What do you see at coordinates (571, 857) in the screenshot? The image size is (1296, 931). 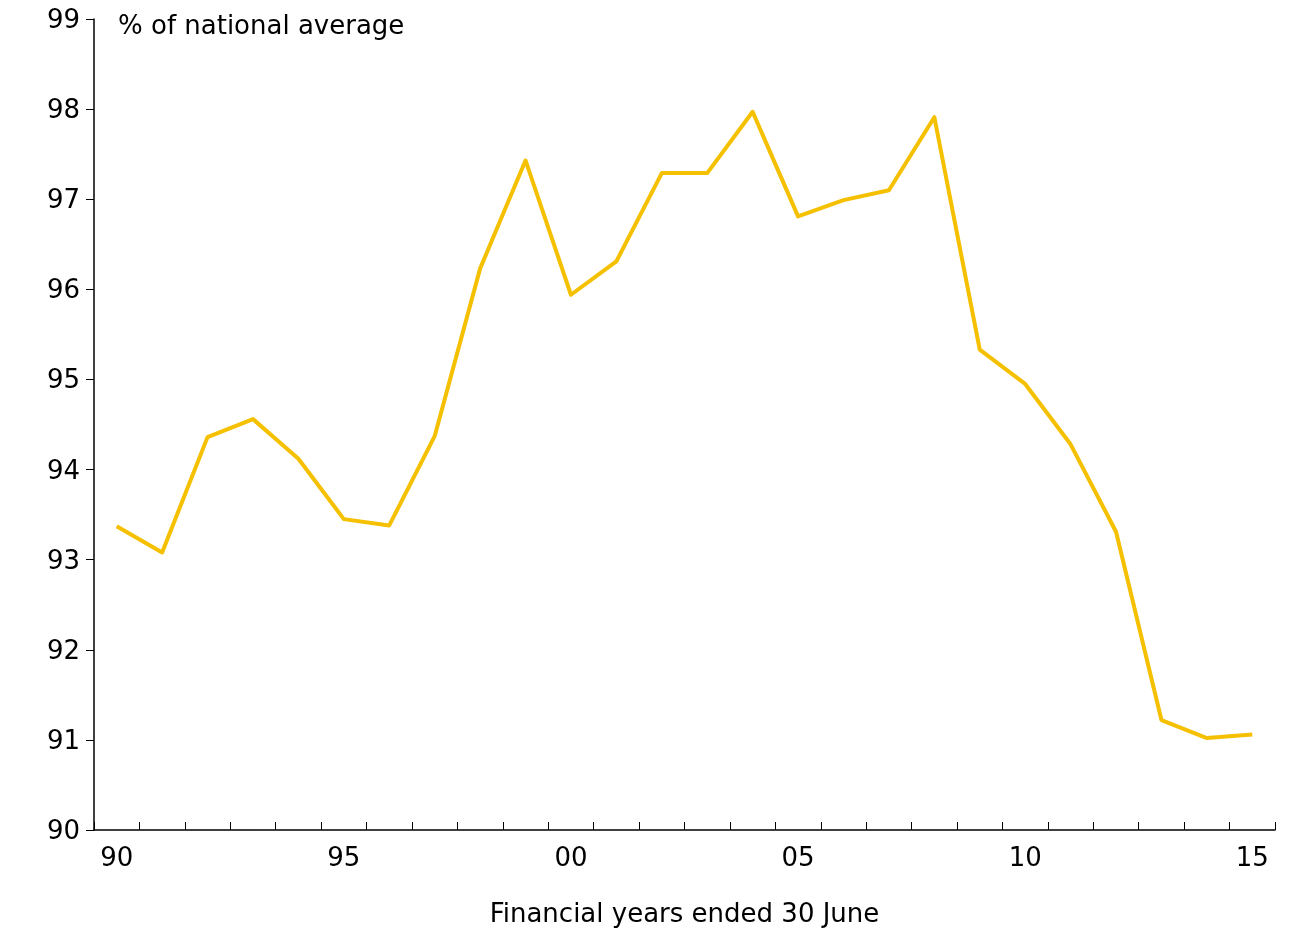 I see `x-tick-label: 00` at bounding box center [571, 857].